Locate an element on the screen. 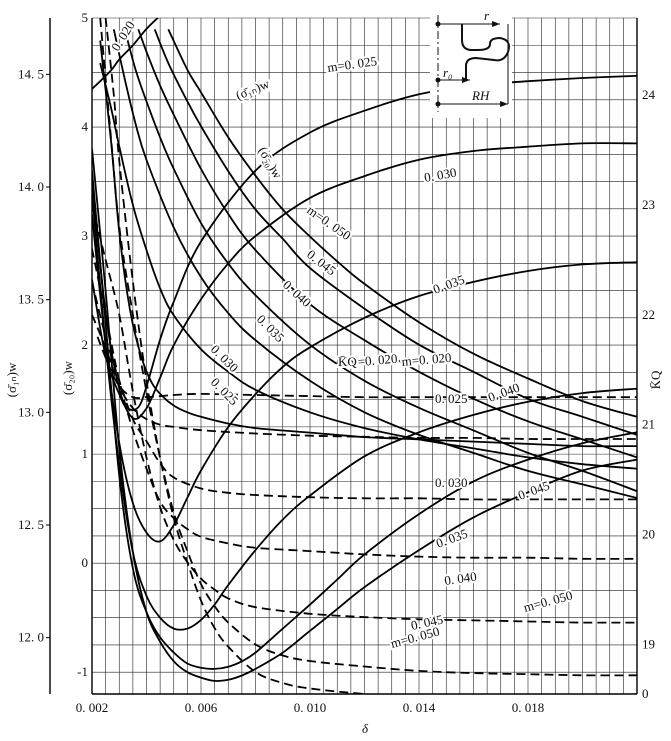 This screenshot has width=671, height=741. inset-diagram: r r₀ RH is located at coordinates (471, 63).